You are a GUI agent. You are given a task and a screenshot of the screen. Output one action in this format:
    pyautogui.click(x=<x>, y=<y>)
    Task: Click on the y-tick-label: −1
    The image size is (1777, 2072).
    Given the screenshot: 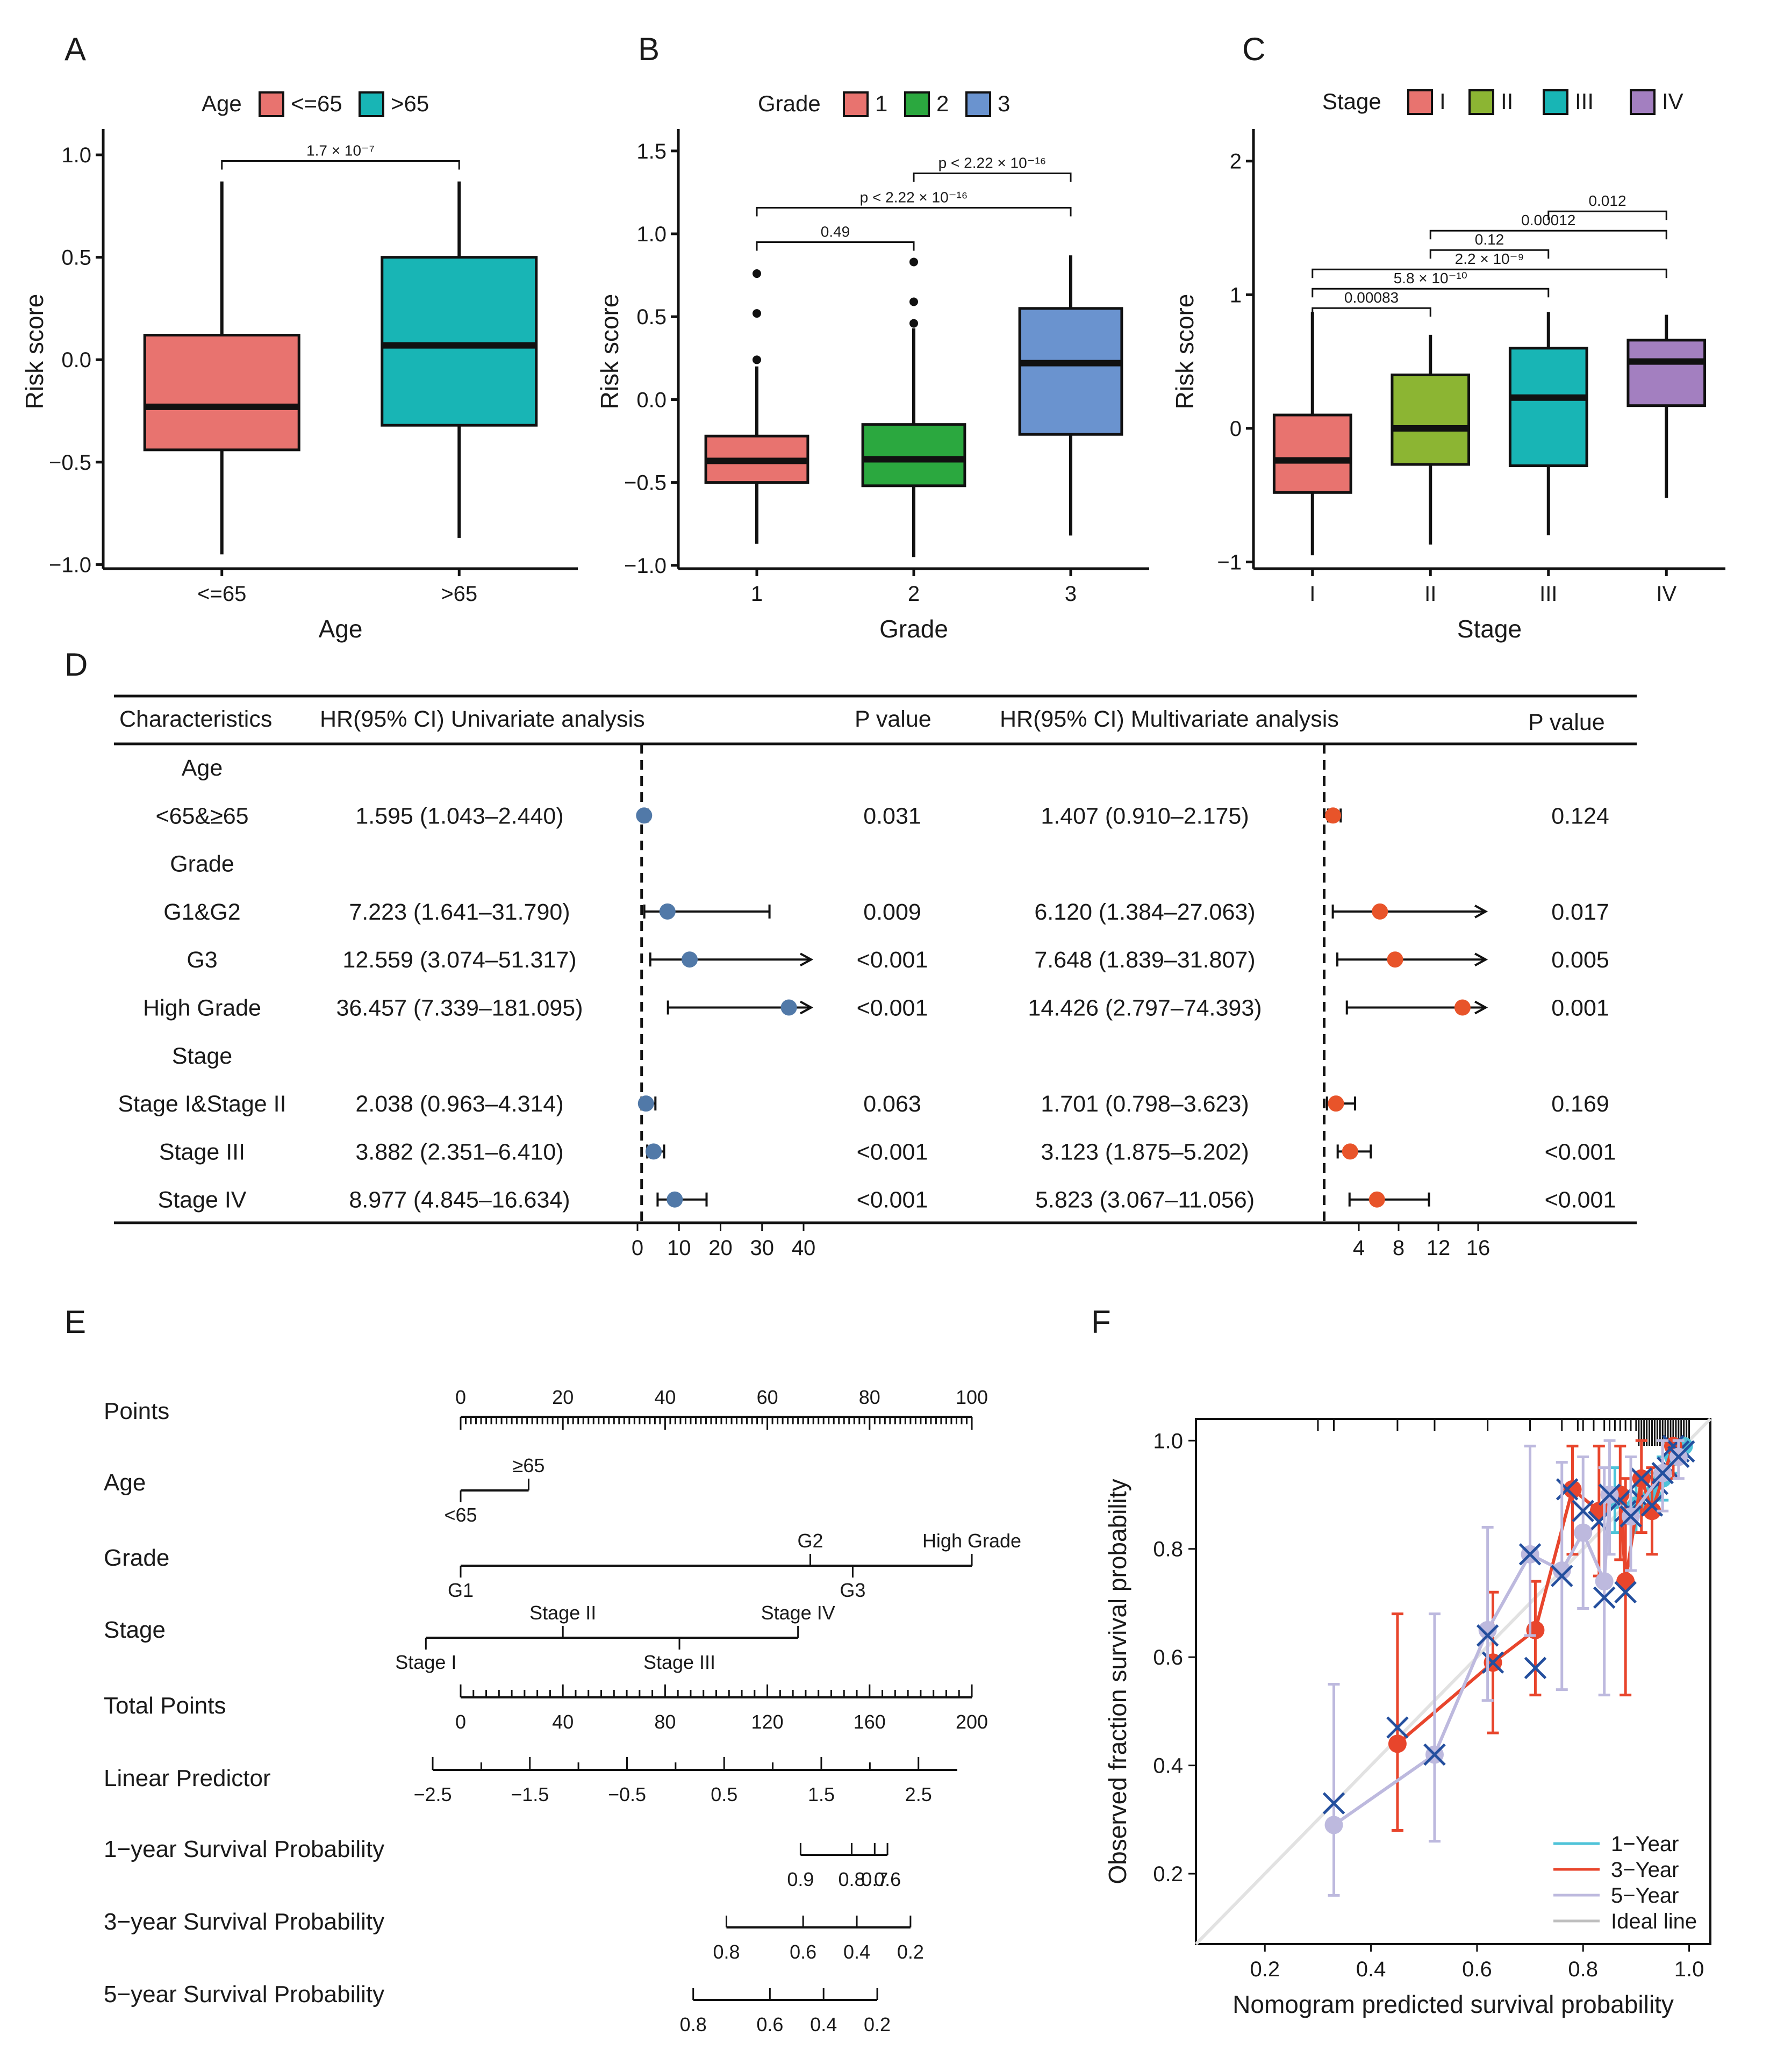 What is the action you would take?
    pyautogui.click(x=1229, y=563)
    